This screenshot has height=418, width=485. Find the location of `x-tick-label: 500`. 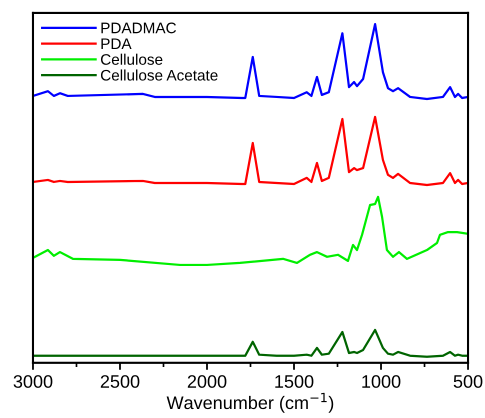

x-tick-label: 500 is located at coordinates (468, 381).